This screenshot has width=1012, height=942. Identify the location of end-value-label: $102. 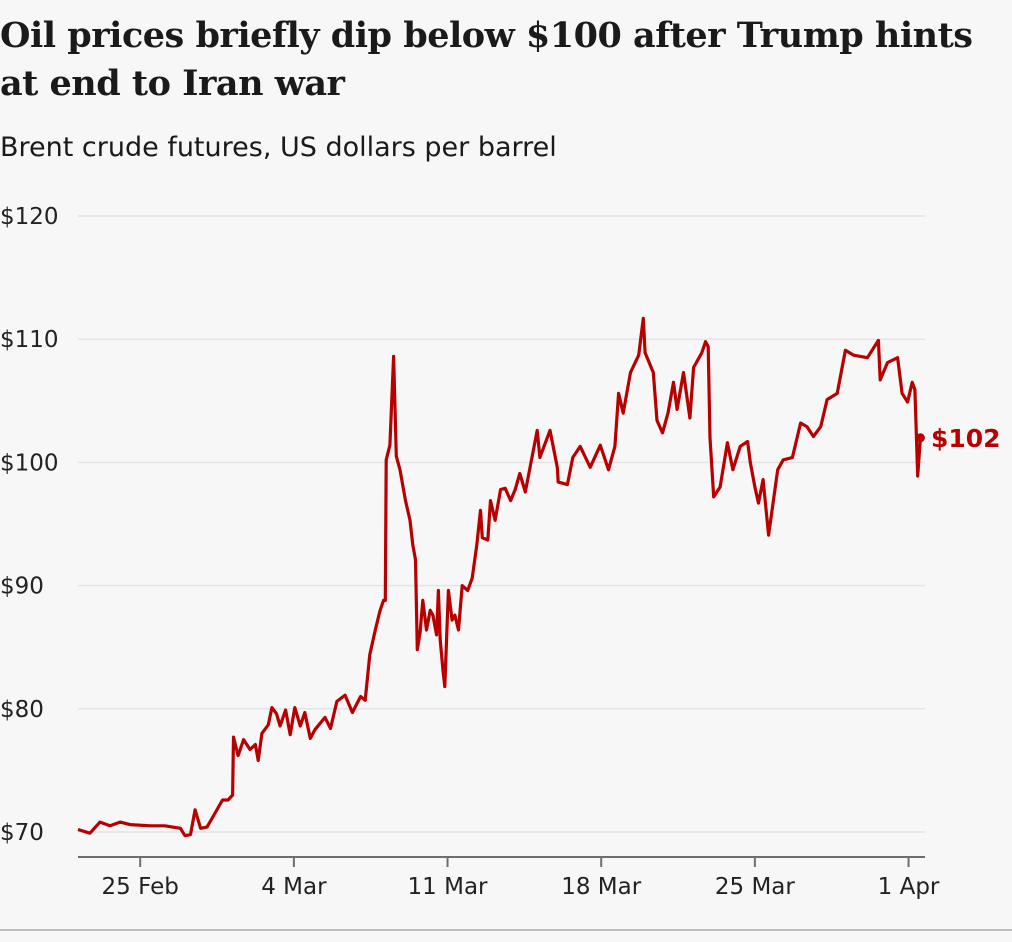
(966, 438).